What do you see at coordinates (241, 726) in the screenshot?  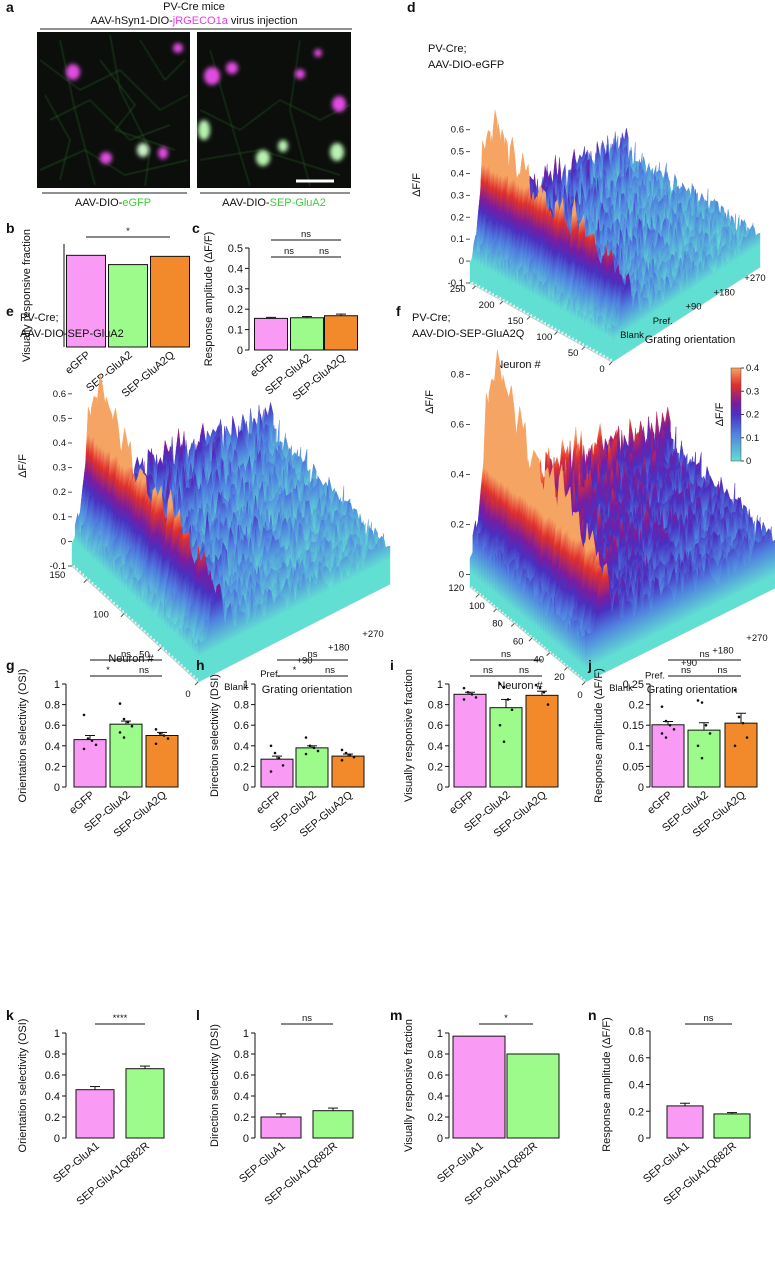 I see `y-tick-label: 0.6` at bounding box center [241, 726].